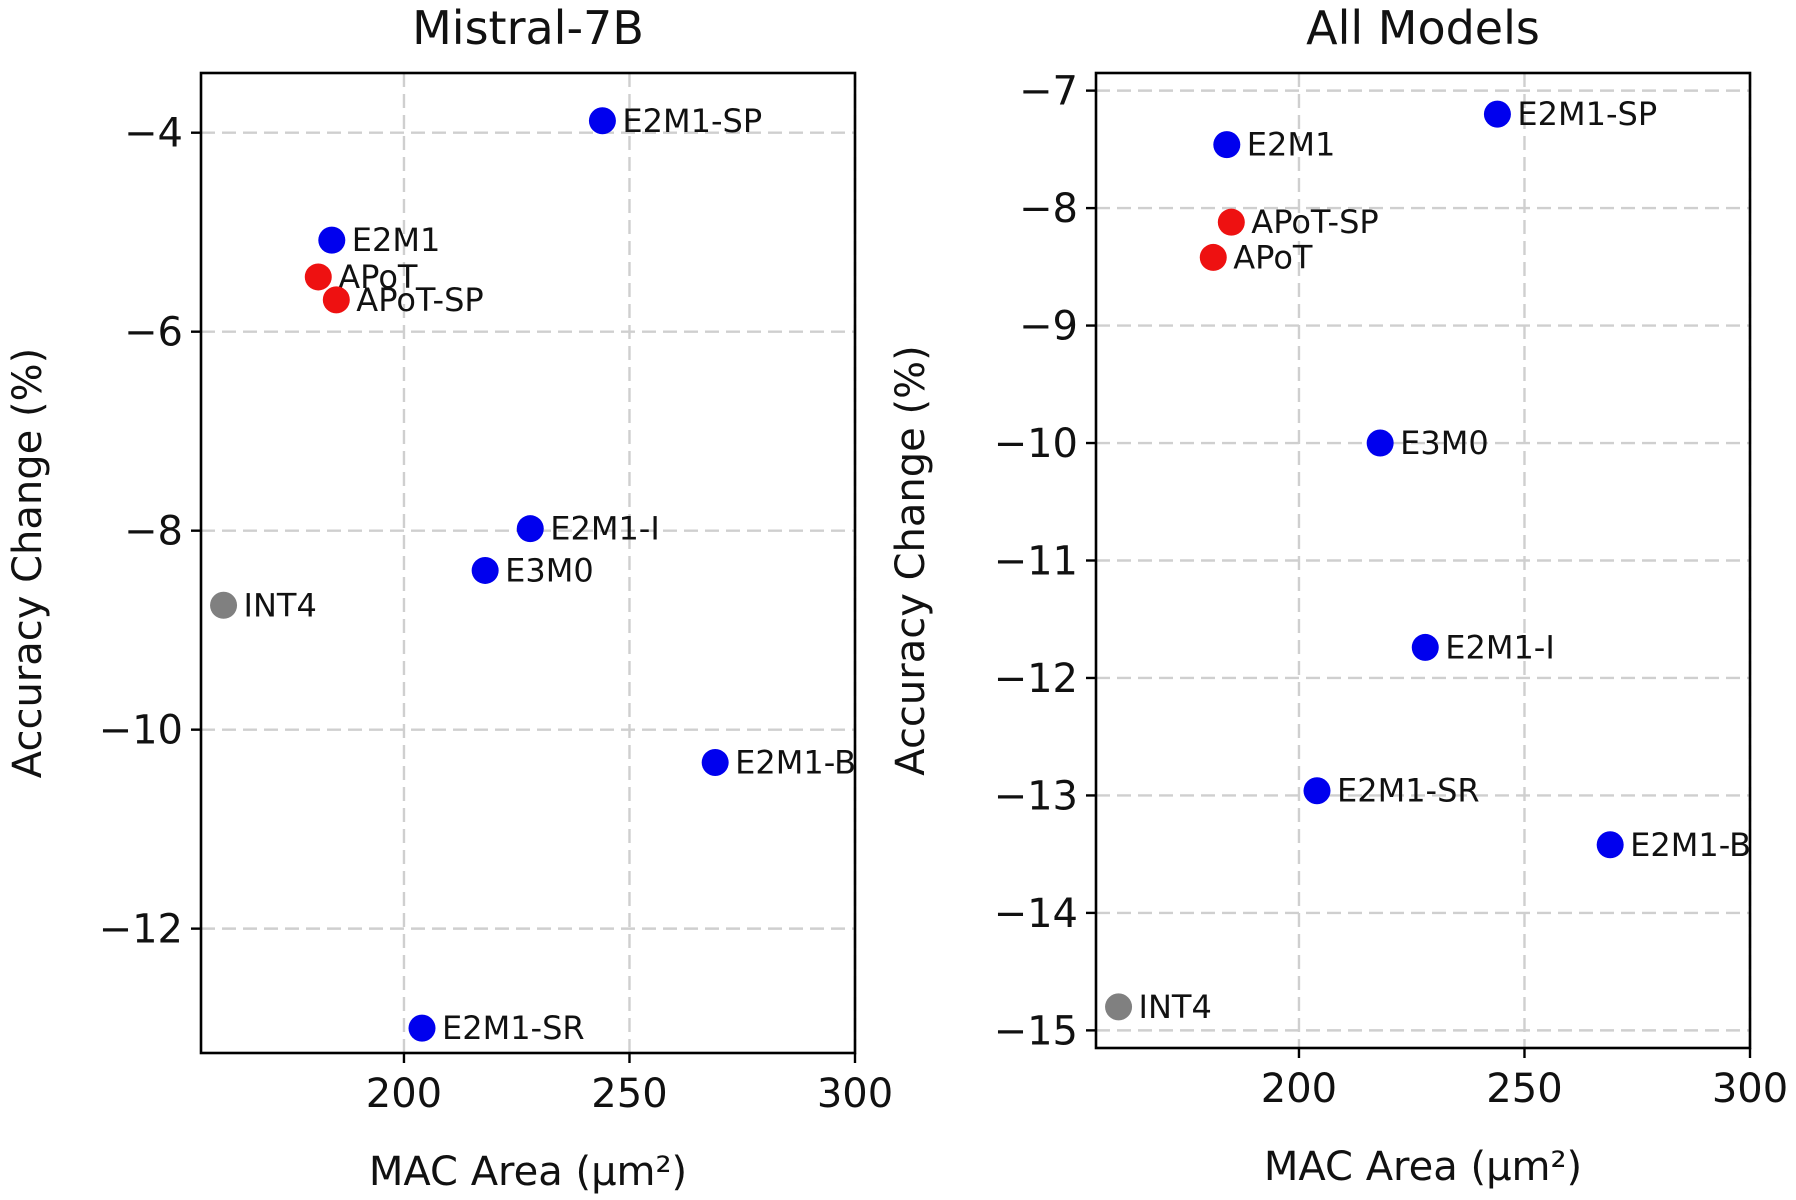 Image resolution: width=1796 pixels, height=1200 pixels. I want to click on y-tick-label: −13, so click(1036, 796).